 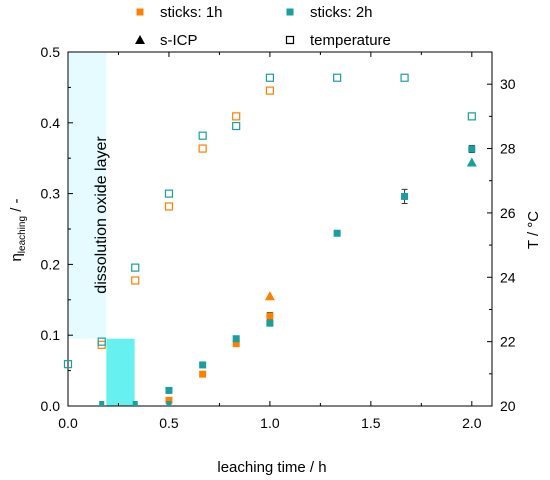 What do you see at coordinates (51, 406) in the screenshot?
I see `y-left-tick-label: 0.0` at bounding box center [51, 406].